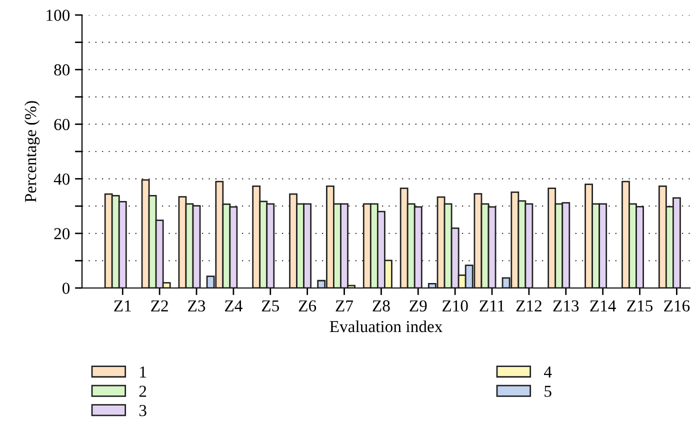  What do you see at coordinates (270, 306) in the screenshot?
I see `x-tick-label: Z5` at bounding box center [270, 306].